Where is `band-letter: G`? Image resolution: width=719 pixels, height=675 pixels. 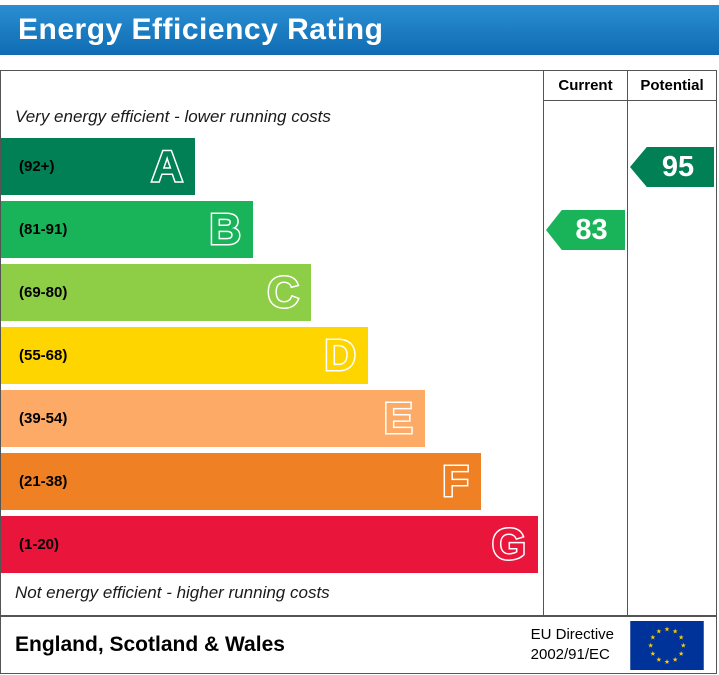
band-letter: G is located at coordinates (508, 544).